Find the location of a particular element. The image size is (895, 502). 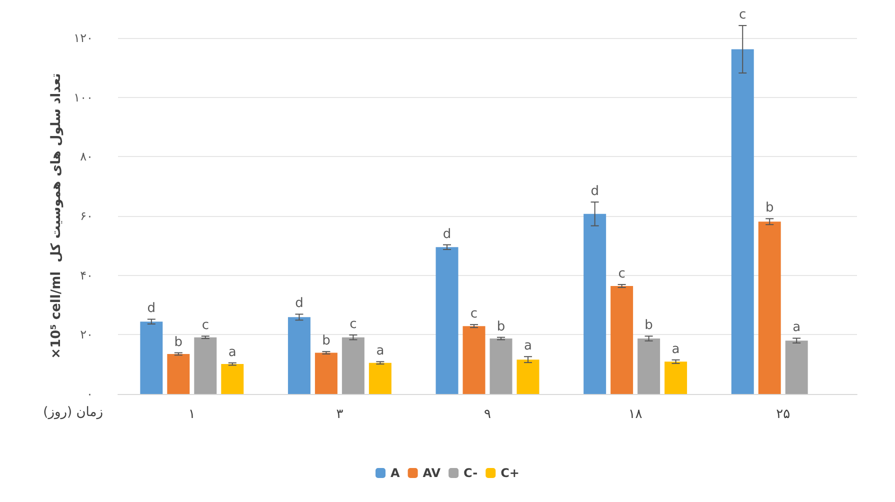

y-tick-label: ۲۰ is located at coordinates (86, 335).